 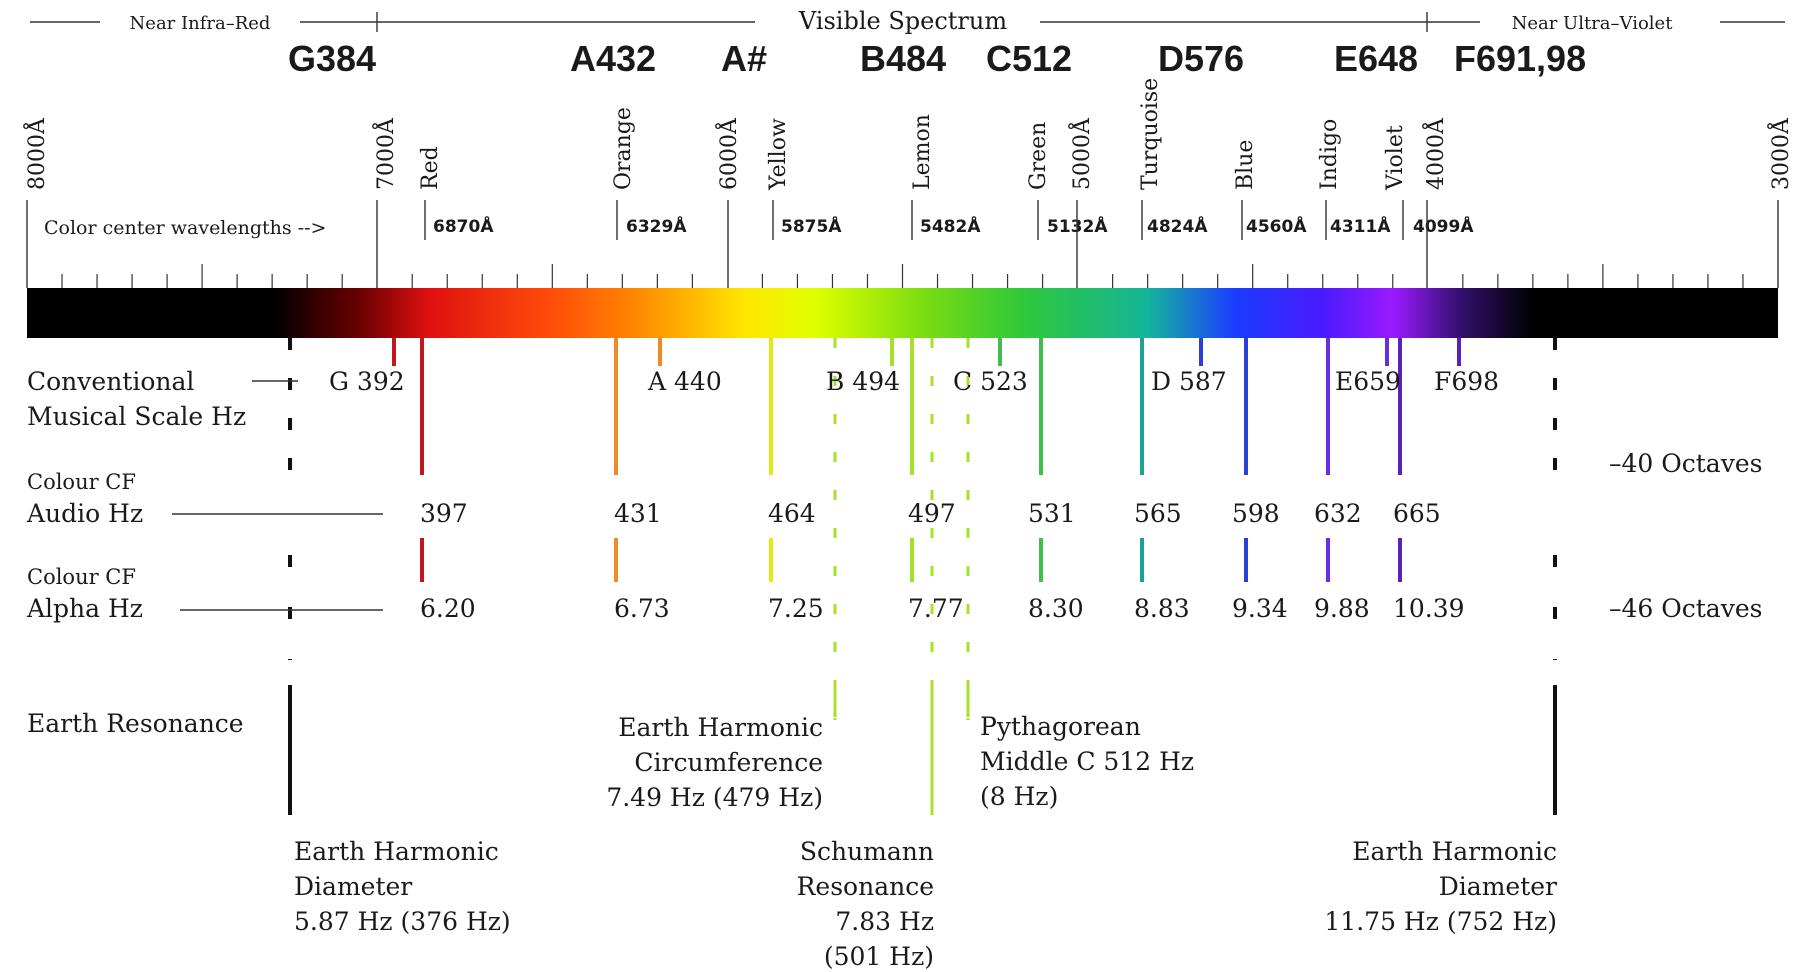 What do you see at coordinates (1019, 796) in the screenshot?
I see `svg-text: (8 Hz)` at bounding box center [1019, 796].